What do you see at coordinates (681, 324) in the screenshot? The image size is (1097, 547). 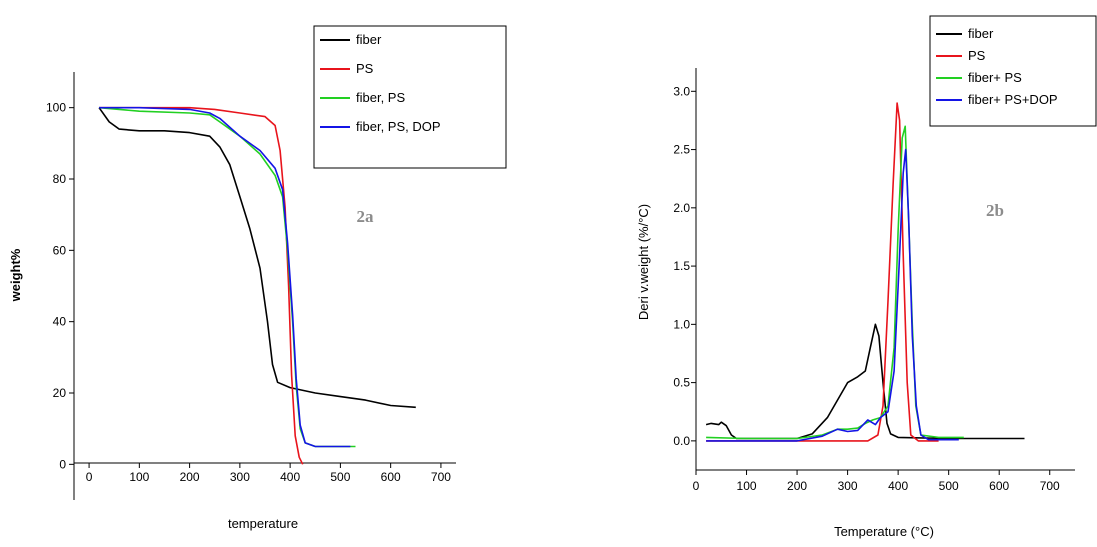 I see `y-tick-label: 1.0` at bounding box center [681, 324].